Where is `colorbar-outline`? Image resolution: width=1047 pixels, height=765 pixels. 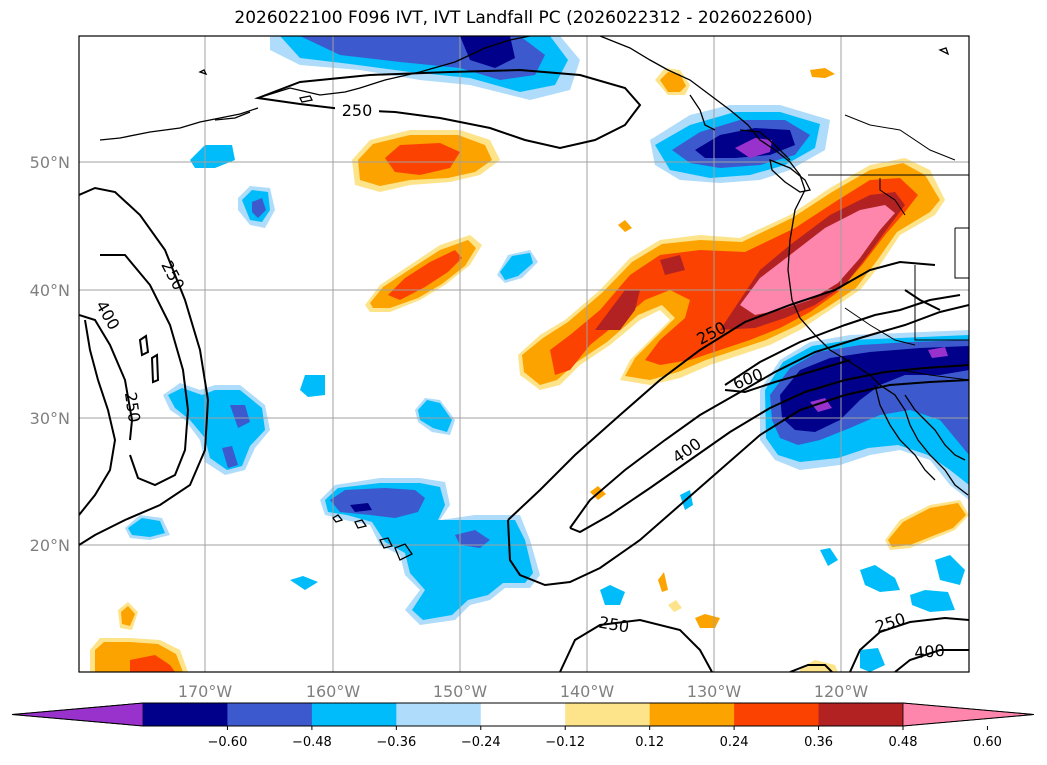
colorbar-outline is located at coordinates (523, 714).